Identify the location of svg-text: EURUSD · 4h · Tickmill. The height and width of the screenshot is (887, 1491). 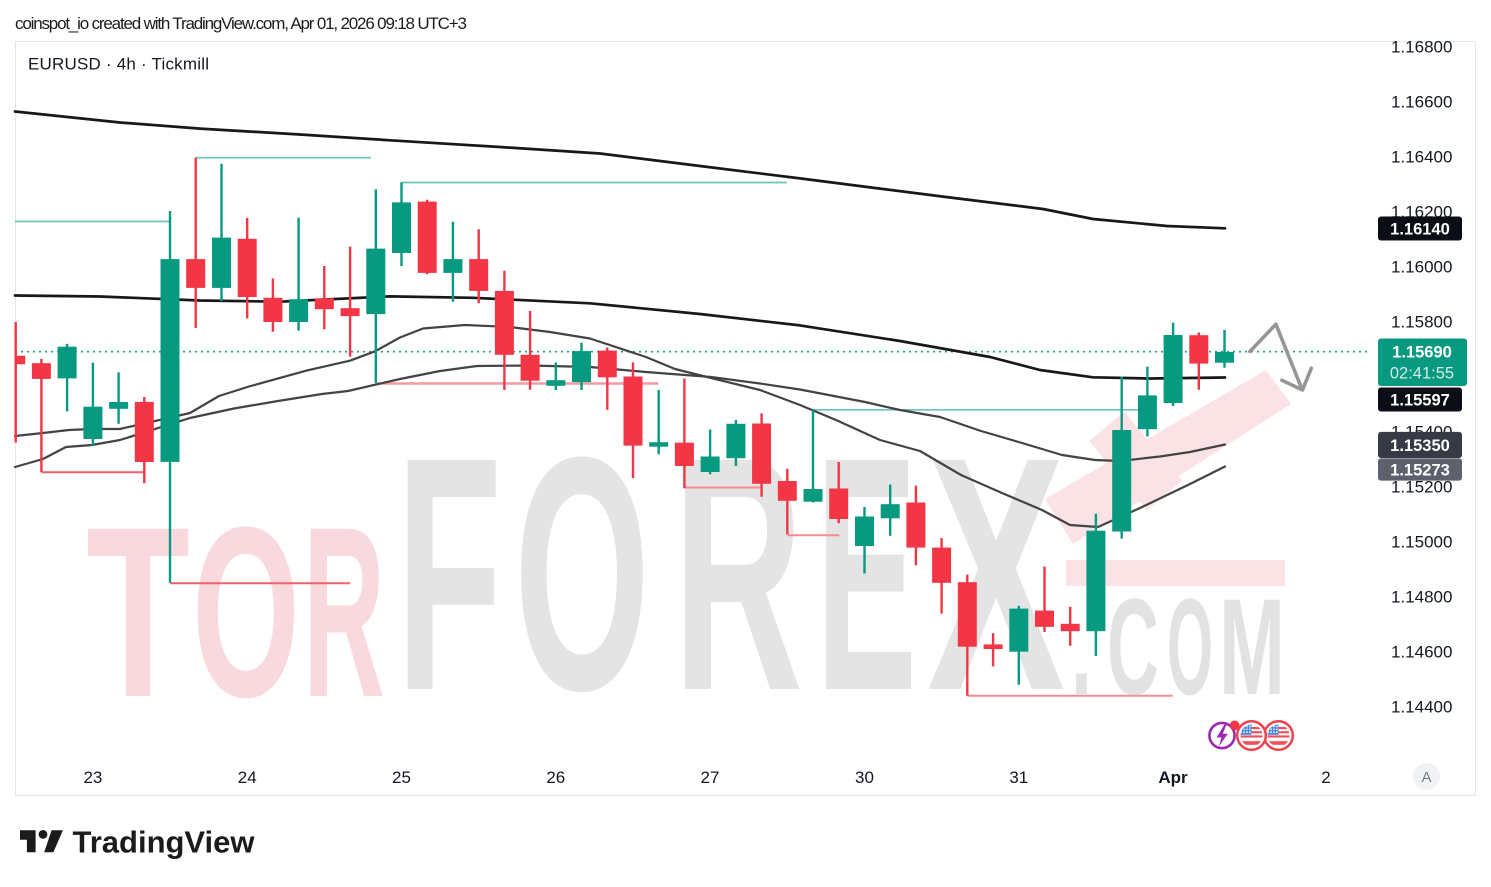
(118, 64).